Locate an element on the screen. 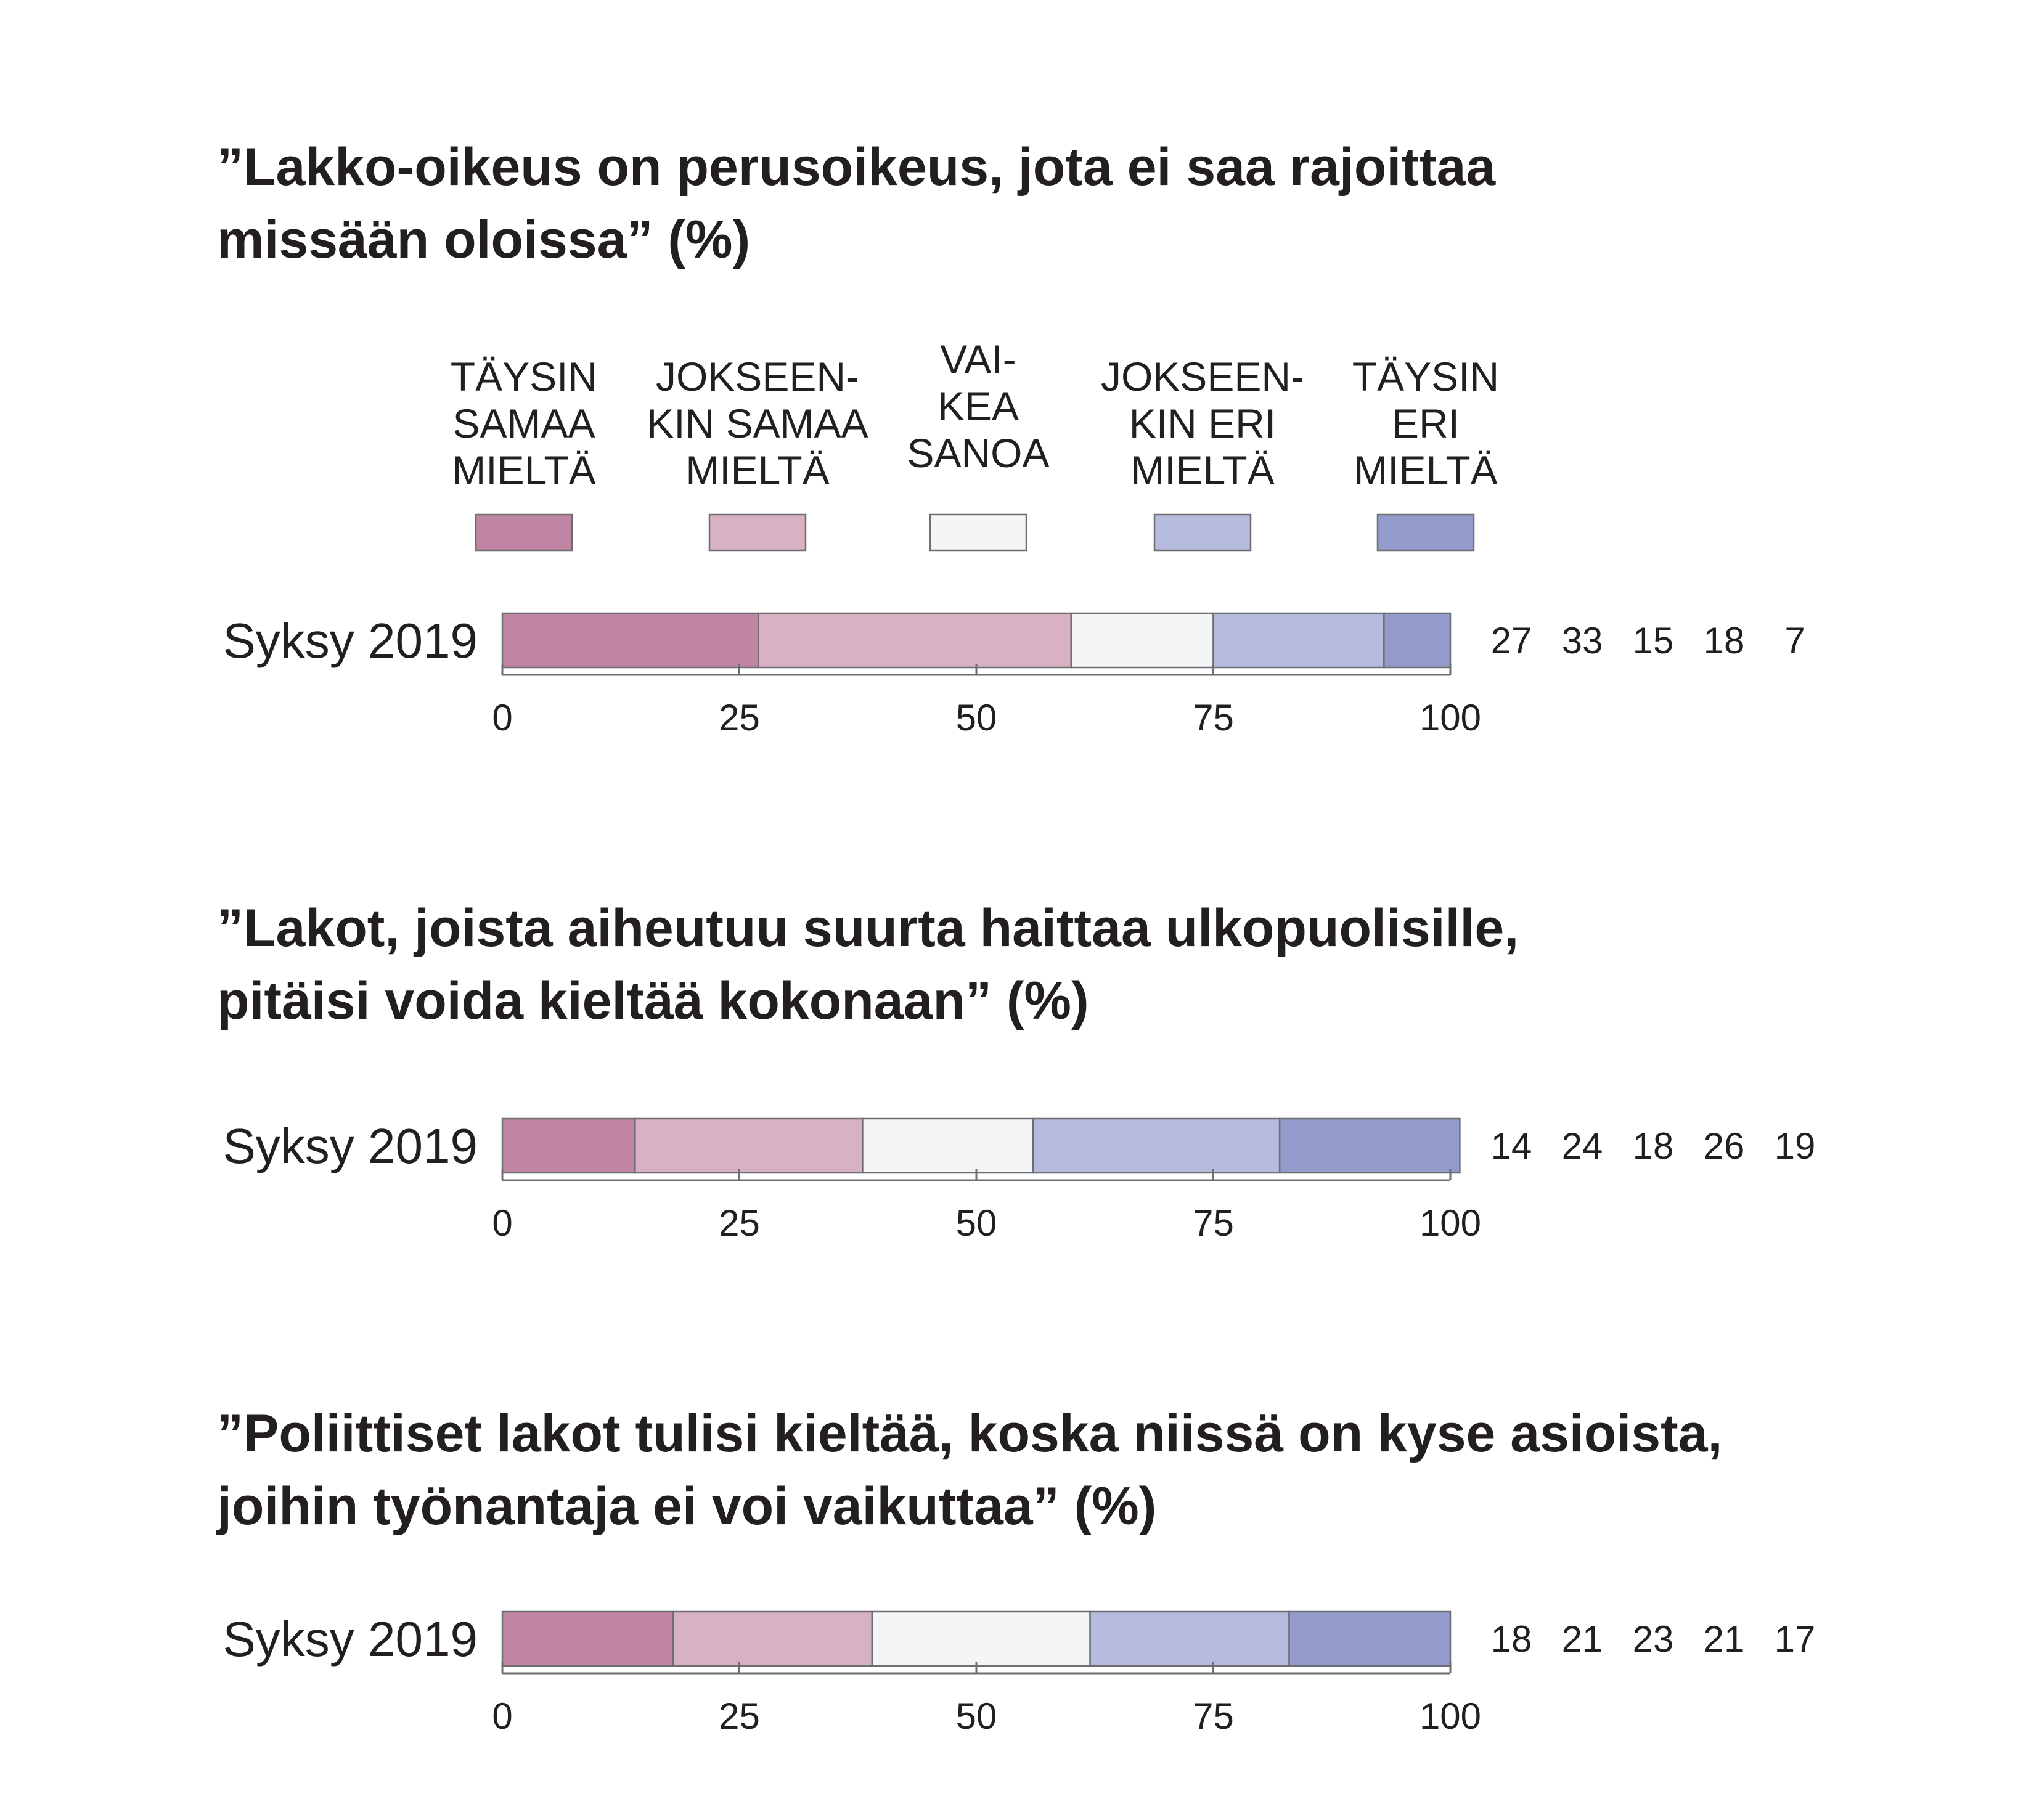  panel-title: missään oloissa” (%) is located at coordinates (483, 239).